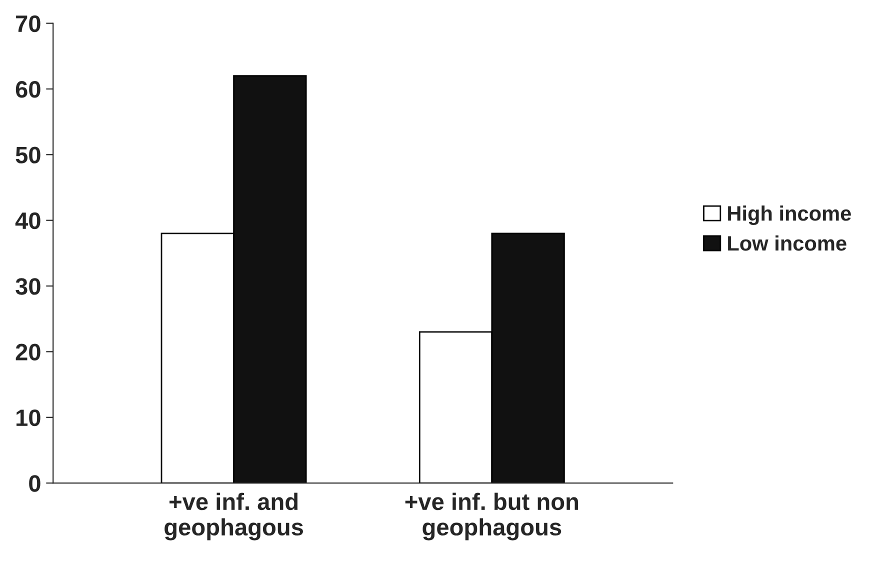  What do you see at coordinates (28, 23) in the screenshot?
I see `y-tick-label: 70` at bounding box center [28, 23].